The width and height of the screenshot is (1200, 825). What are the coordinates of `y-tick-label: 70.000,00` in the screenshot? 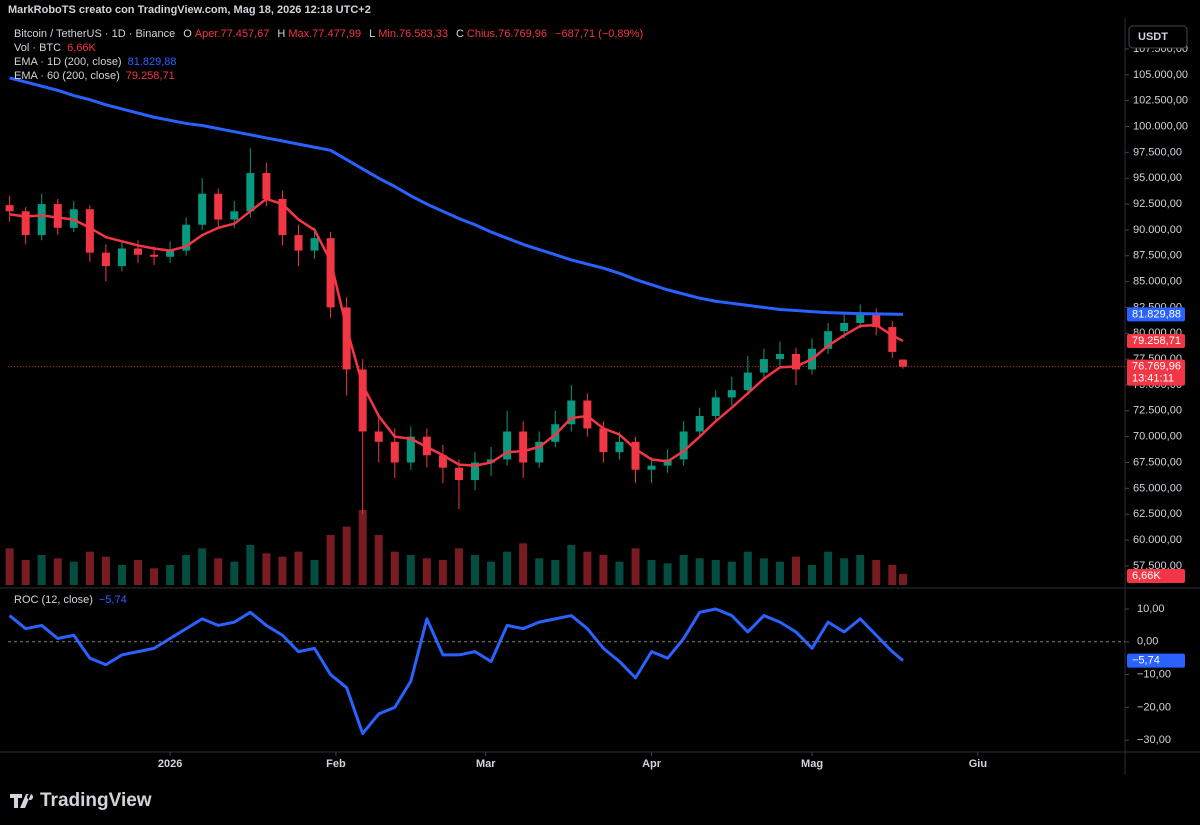 It's located at (1157, 437).